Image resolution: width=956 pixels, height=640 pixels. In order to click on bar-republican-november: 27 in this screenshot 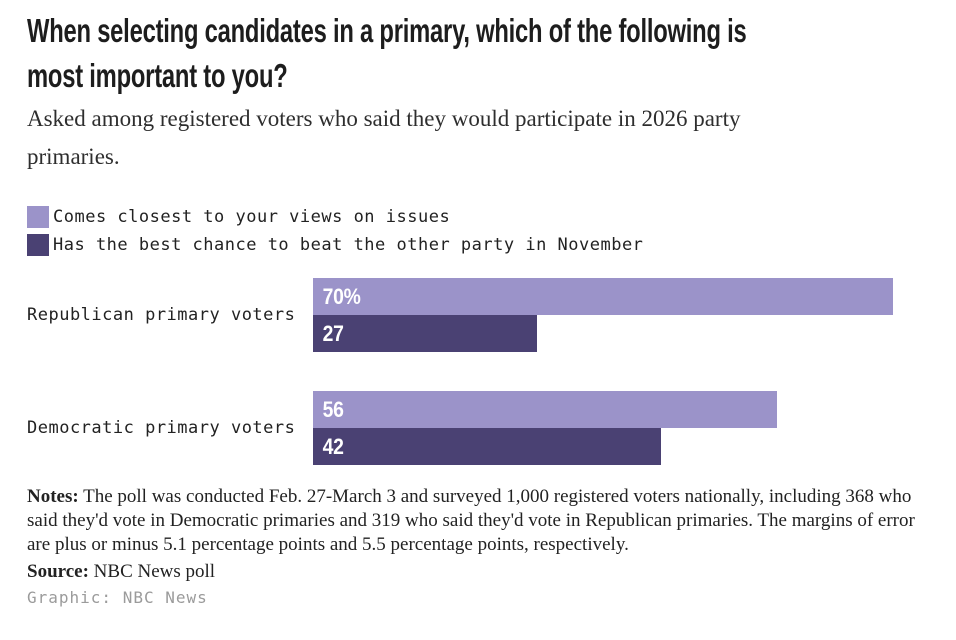, I will do `click(425, 333)`.